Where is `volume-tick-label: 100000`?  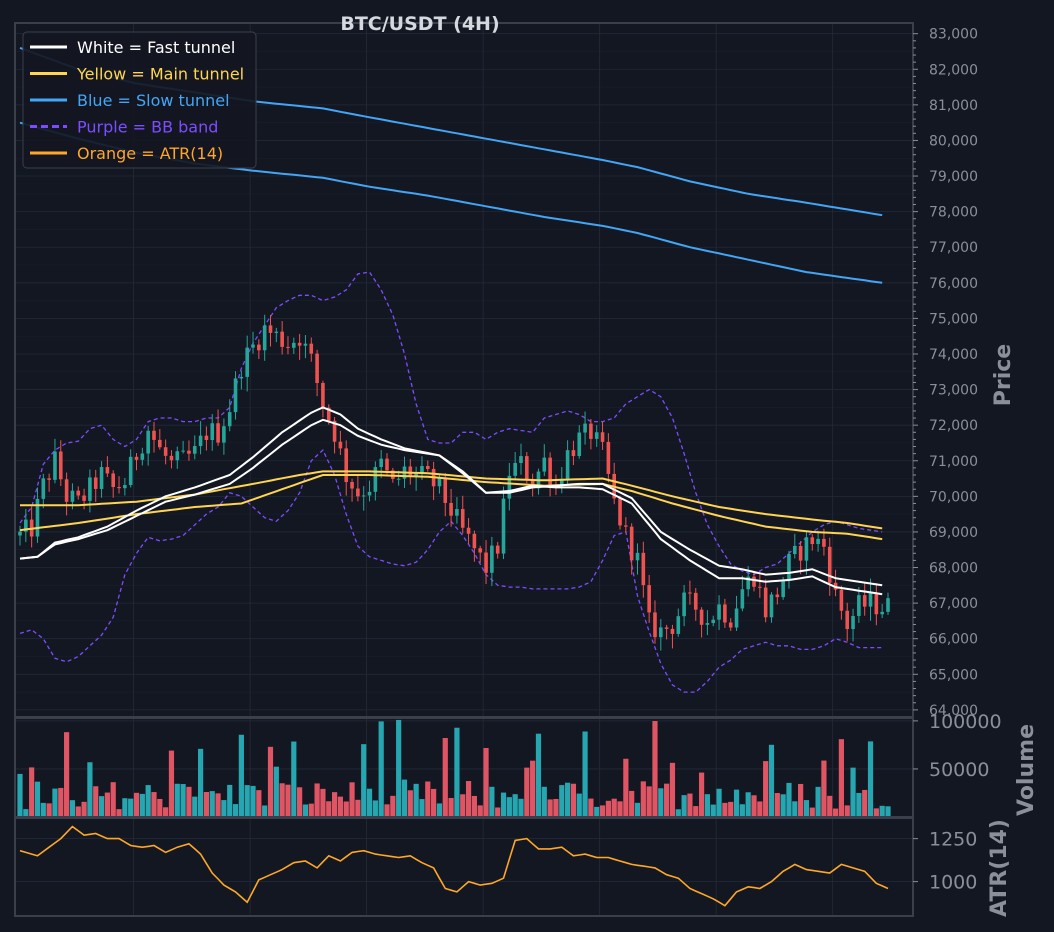
volume-tick-label: 100000 is located at coordinates (965, 722).